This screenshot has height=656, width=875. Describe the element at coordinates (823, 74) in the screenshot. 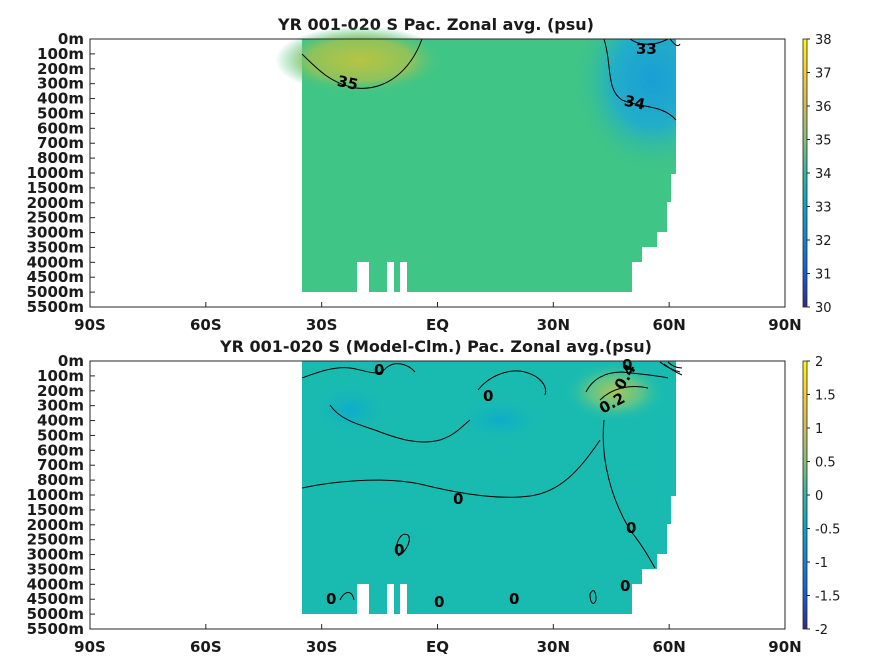

I see `panel-1-colorbar-tick-label: 37` at that location.